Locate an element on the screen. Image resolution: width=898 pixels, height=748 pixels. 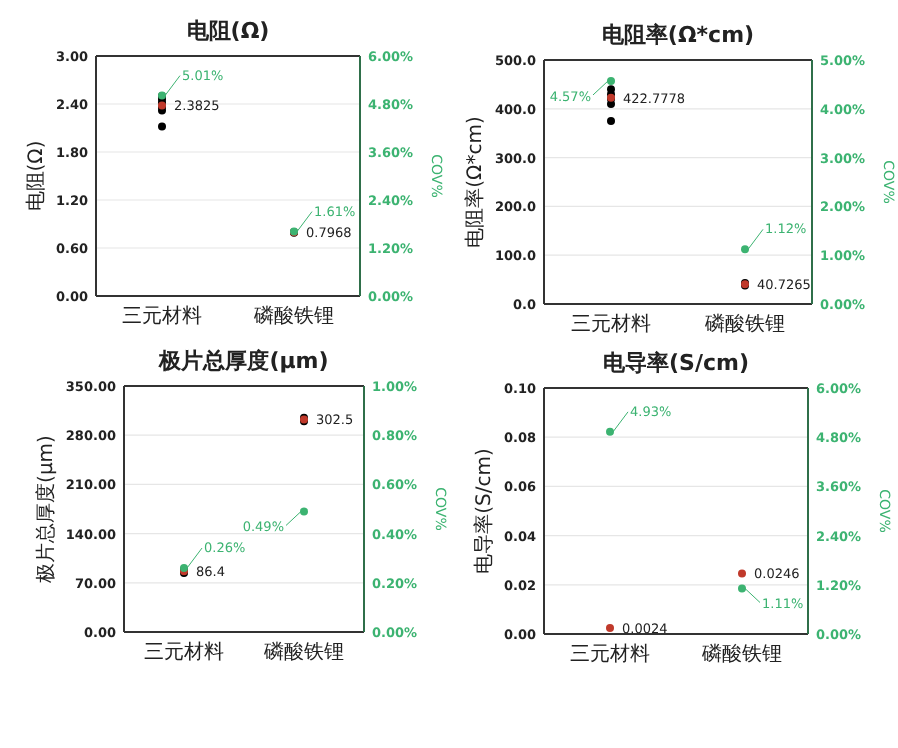
y-axis-title: 极片总厚度(μm) is located at coordinates (46, 509).